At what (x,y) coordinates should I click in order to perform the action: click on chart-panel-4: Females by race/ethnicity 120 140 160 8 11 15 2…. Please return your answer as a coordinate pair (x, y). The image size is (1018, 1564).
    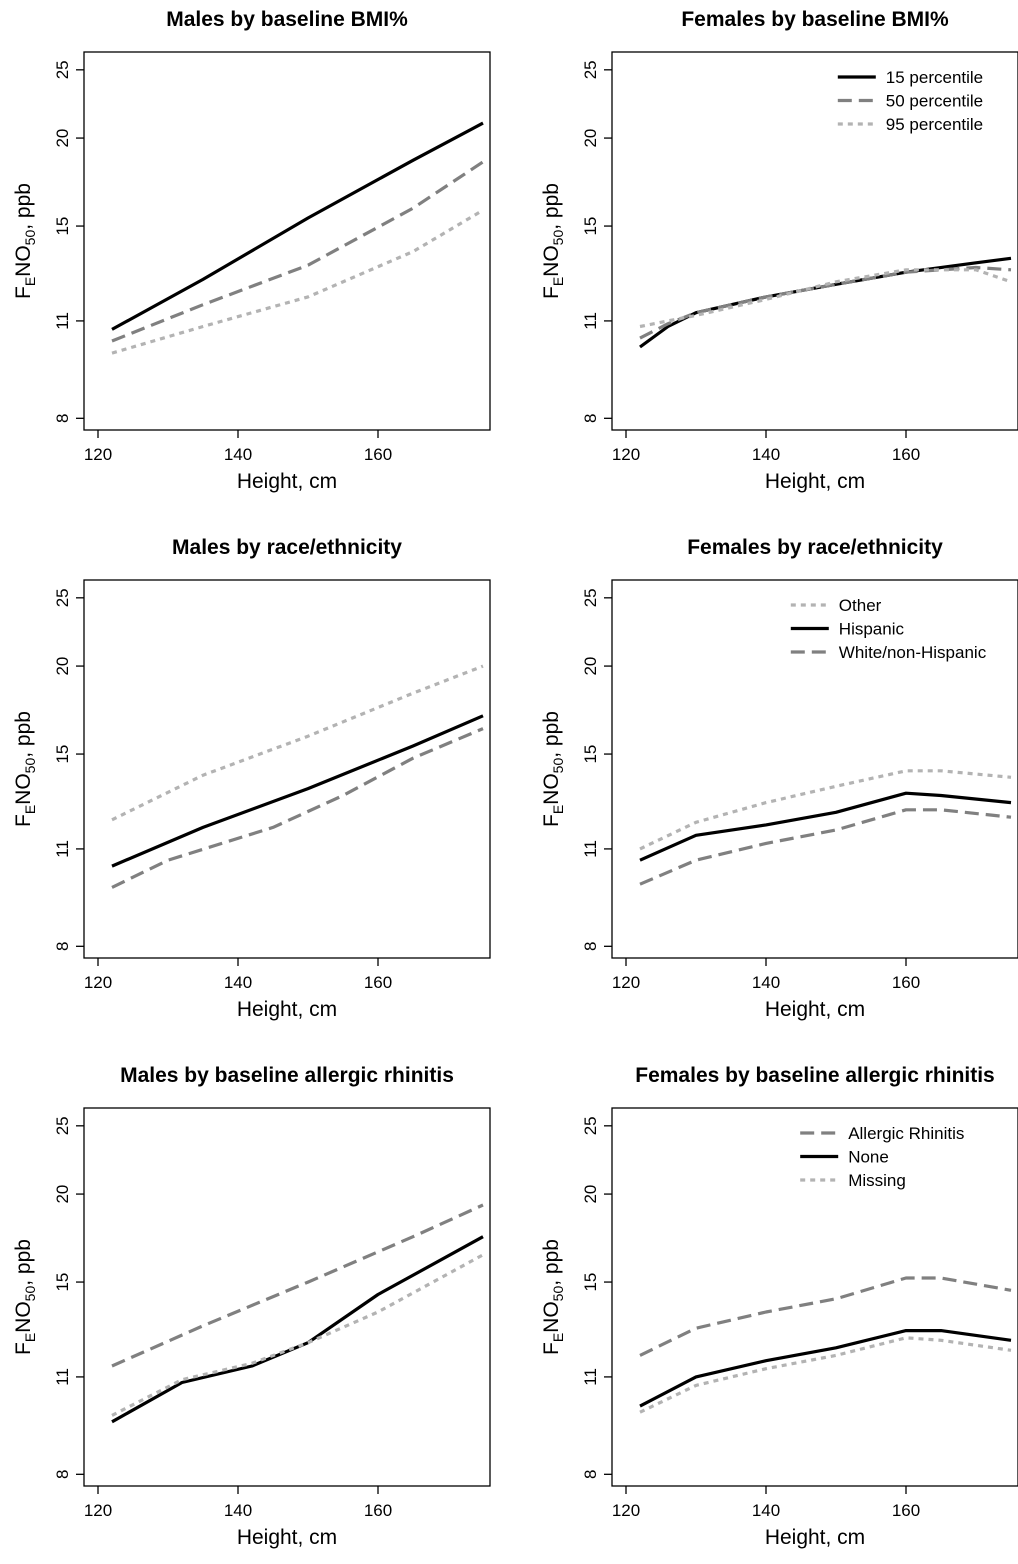
    Looking at the image, I should click on (779, 778).